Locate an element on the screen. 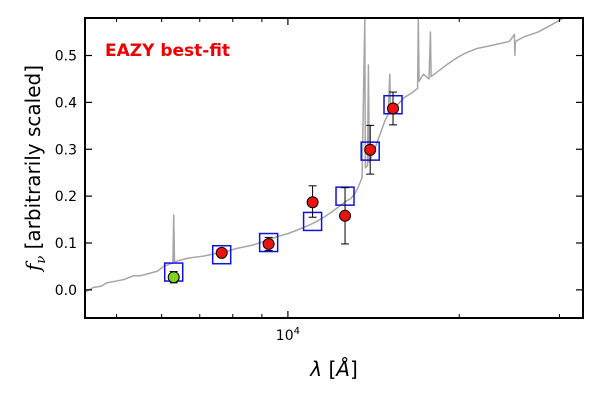  y-tick-label: 0.2 is located at coordinates (66, 197).